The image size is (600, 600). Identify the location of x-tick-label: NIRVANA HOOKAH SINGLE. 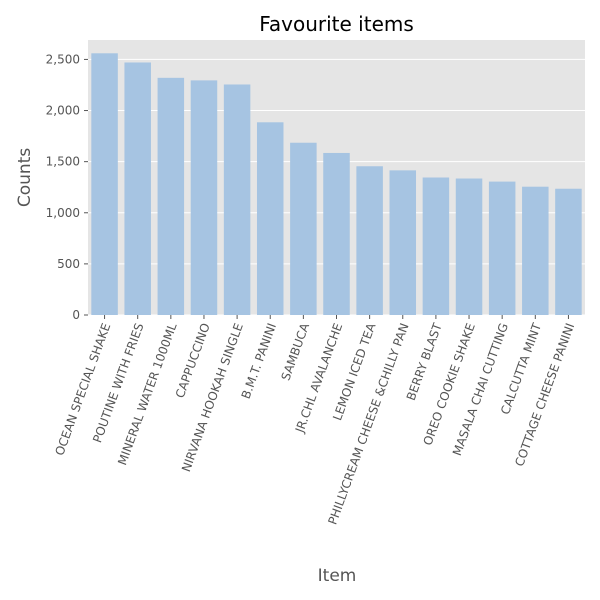
(212, 397).